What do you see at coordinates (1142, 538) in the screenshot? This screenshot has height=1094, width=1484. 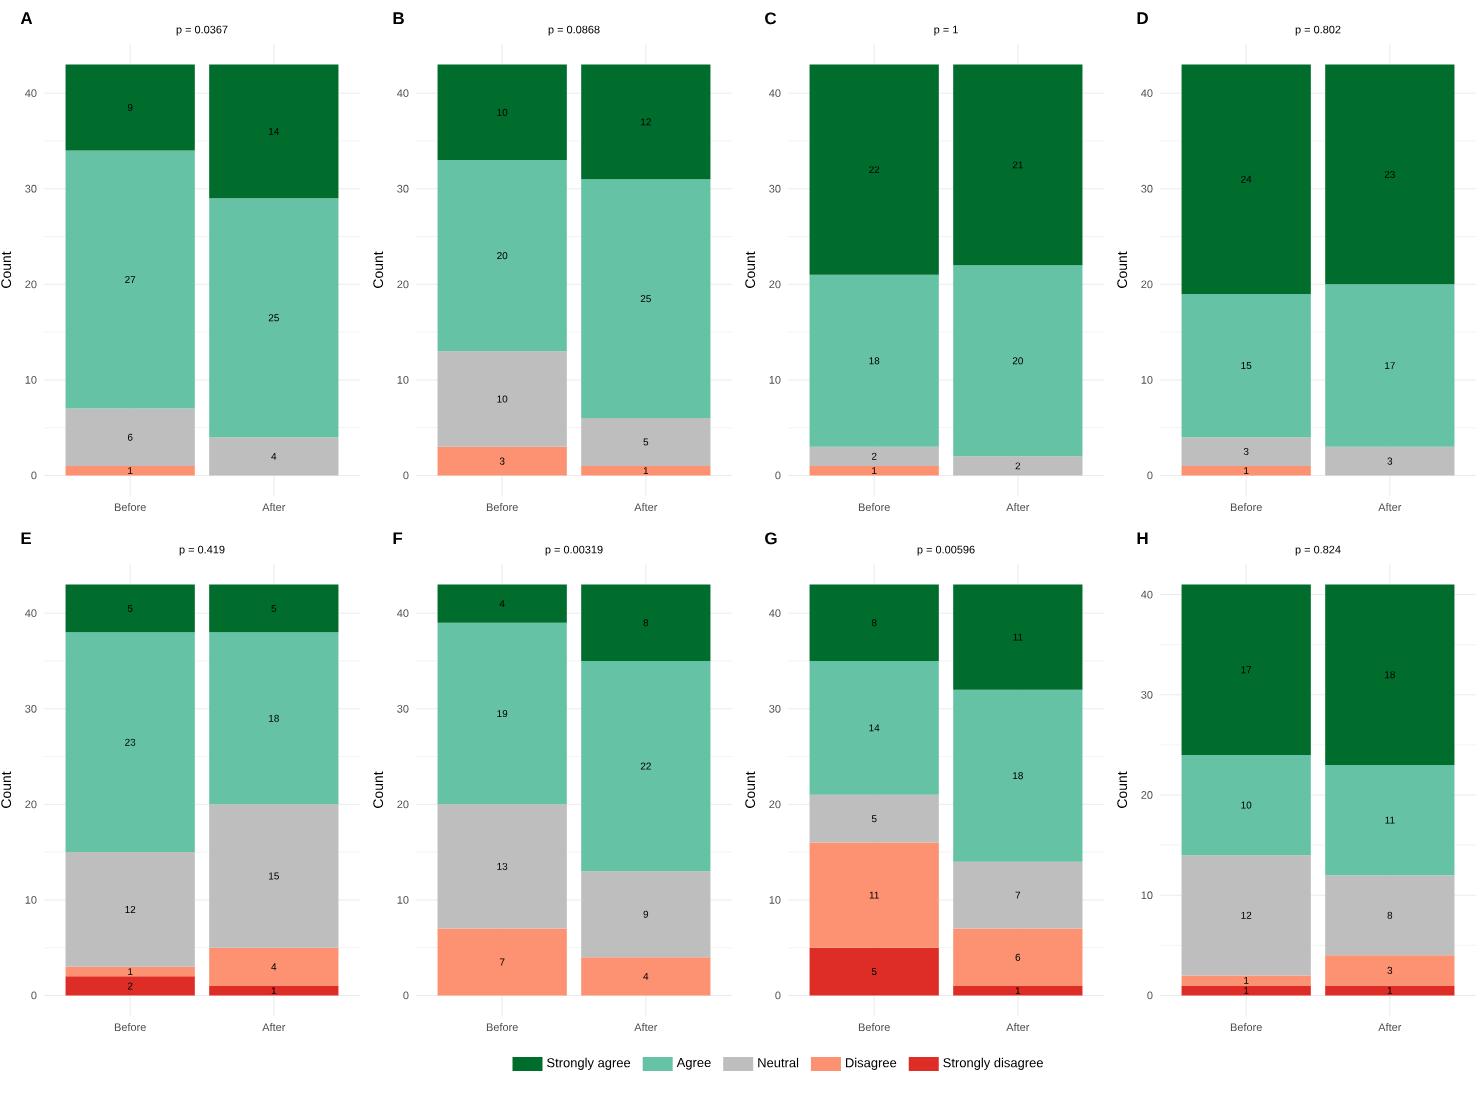 I see `chart-title: H` at bounding box center [1142, 538].